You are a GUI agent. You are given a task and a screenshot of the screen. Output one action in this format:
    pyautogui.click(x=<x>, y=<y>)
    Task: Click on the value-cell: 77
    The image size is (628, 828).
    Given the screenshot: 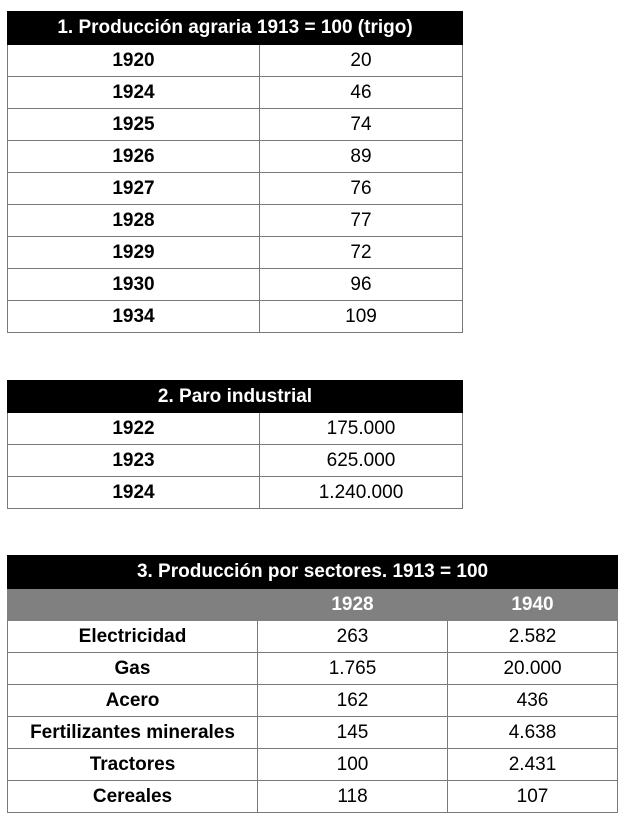 What is the action you would take?
    pyautogui.click(x=361, y=220)
    